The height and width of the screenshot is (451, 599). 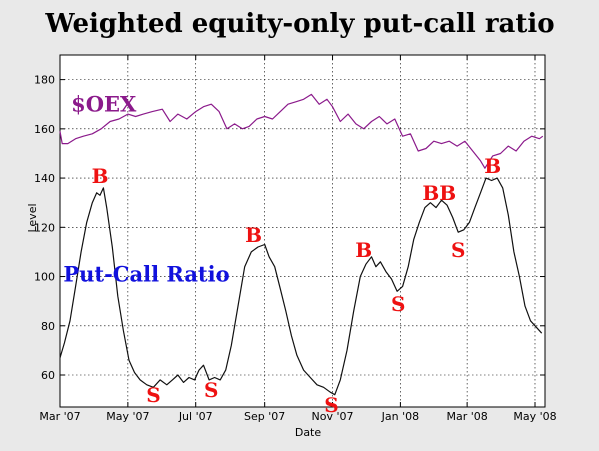 What do you see at coordinates (44, 227) in the screenshot?
I see `y-tick-label: 120` at bounding box center [44, 227].